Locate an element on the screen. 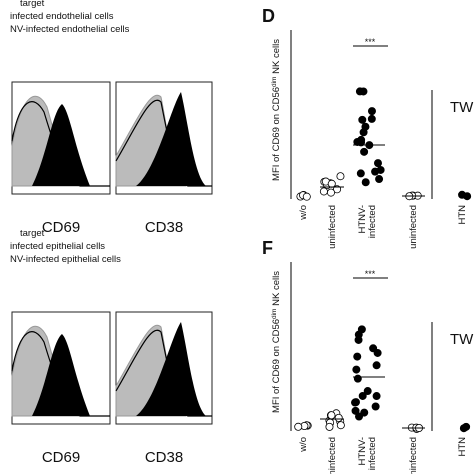 This screenshot has width=474, height=474. legend-text: infected endothelial cells is located at coordinates (62, 16).